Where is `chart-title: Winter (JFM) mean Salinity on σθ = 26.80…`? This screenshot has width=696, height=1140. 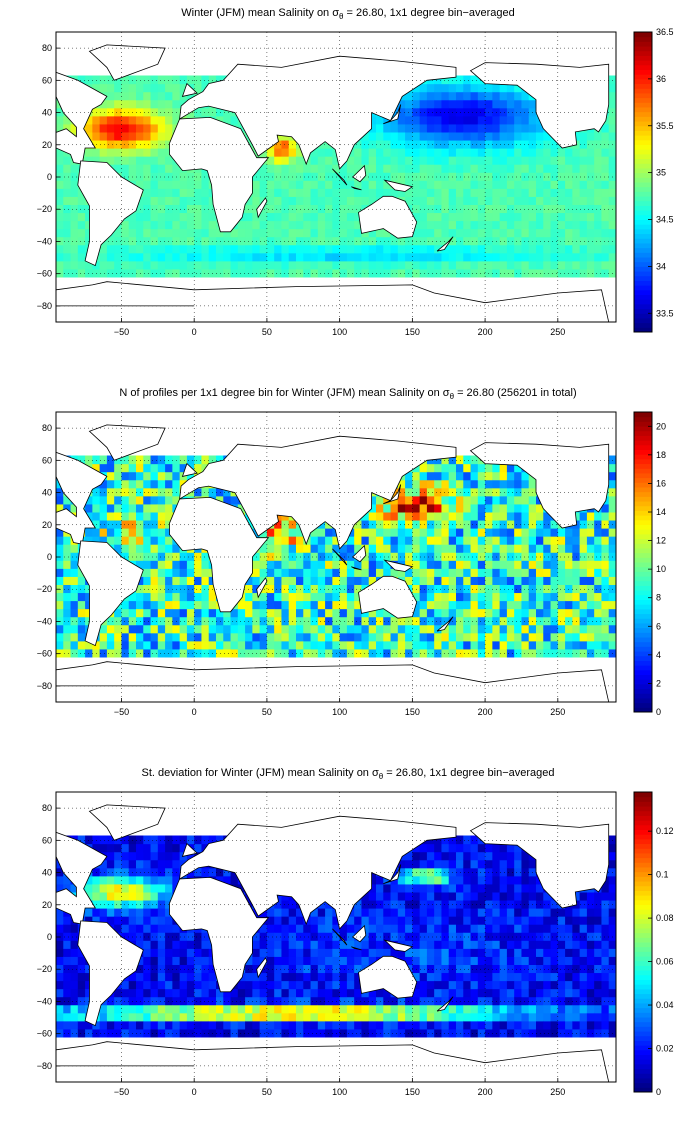
chart-title: Winter (JFM) mean Salinity on σθ = 26.80… is located at coordinates (348, 14).